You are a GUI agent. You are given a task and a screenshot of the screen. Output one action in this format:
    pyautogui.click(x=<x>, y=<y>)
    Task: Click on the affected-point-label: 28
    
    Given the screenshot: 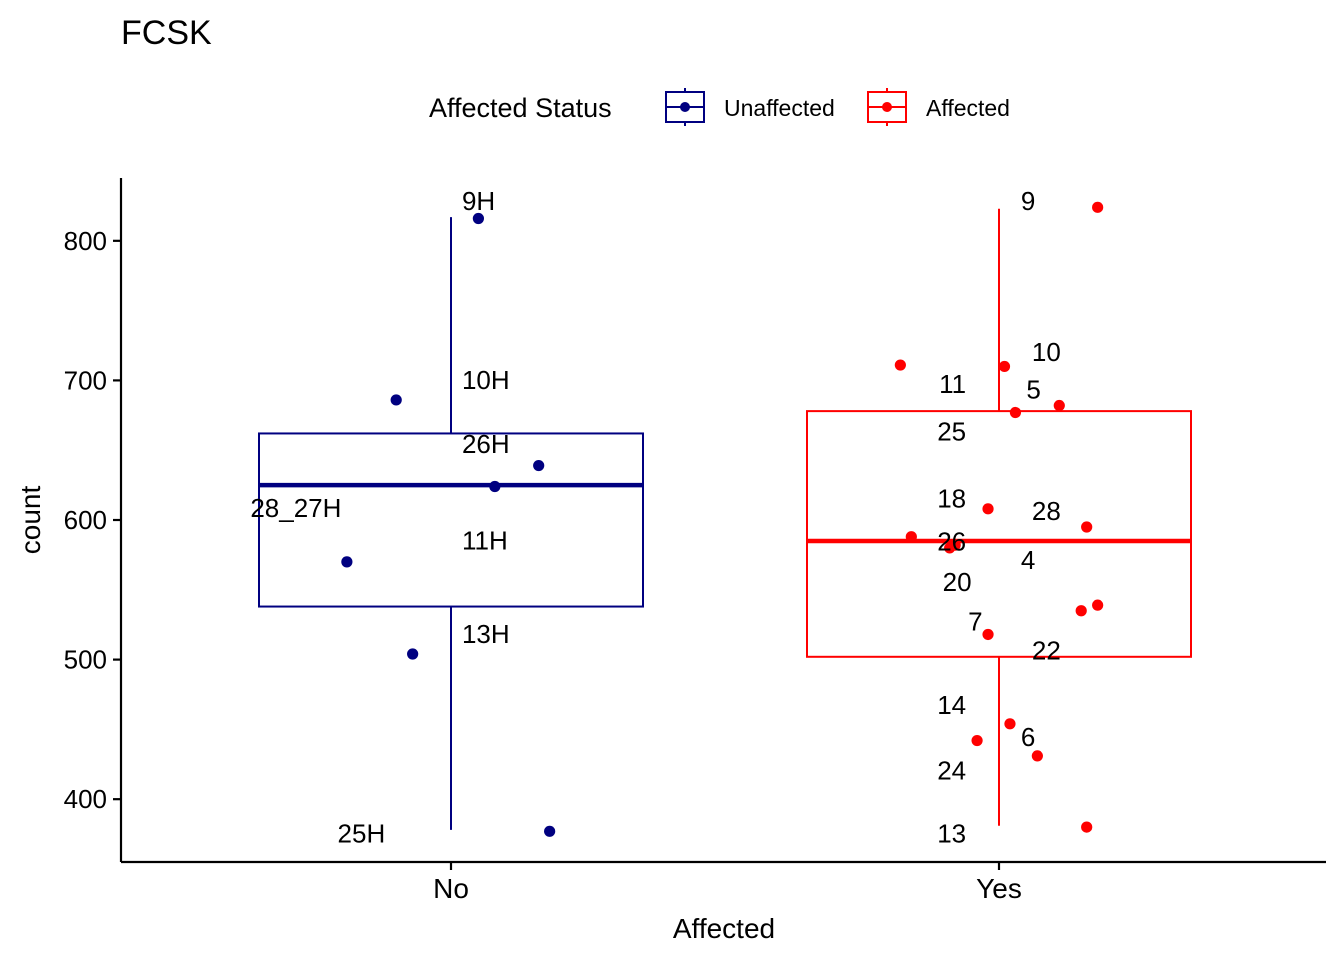 What is the action you would take?
    pyautogui.click(x=1046, y=511)
    